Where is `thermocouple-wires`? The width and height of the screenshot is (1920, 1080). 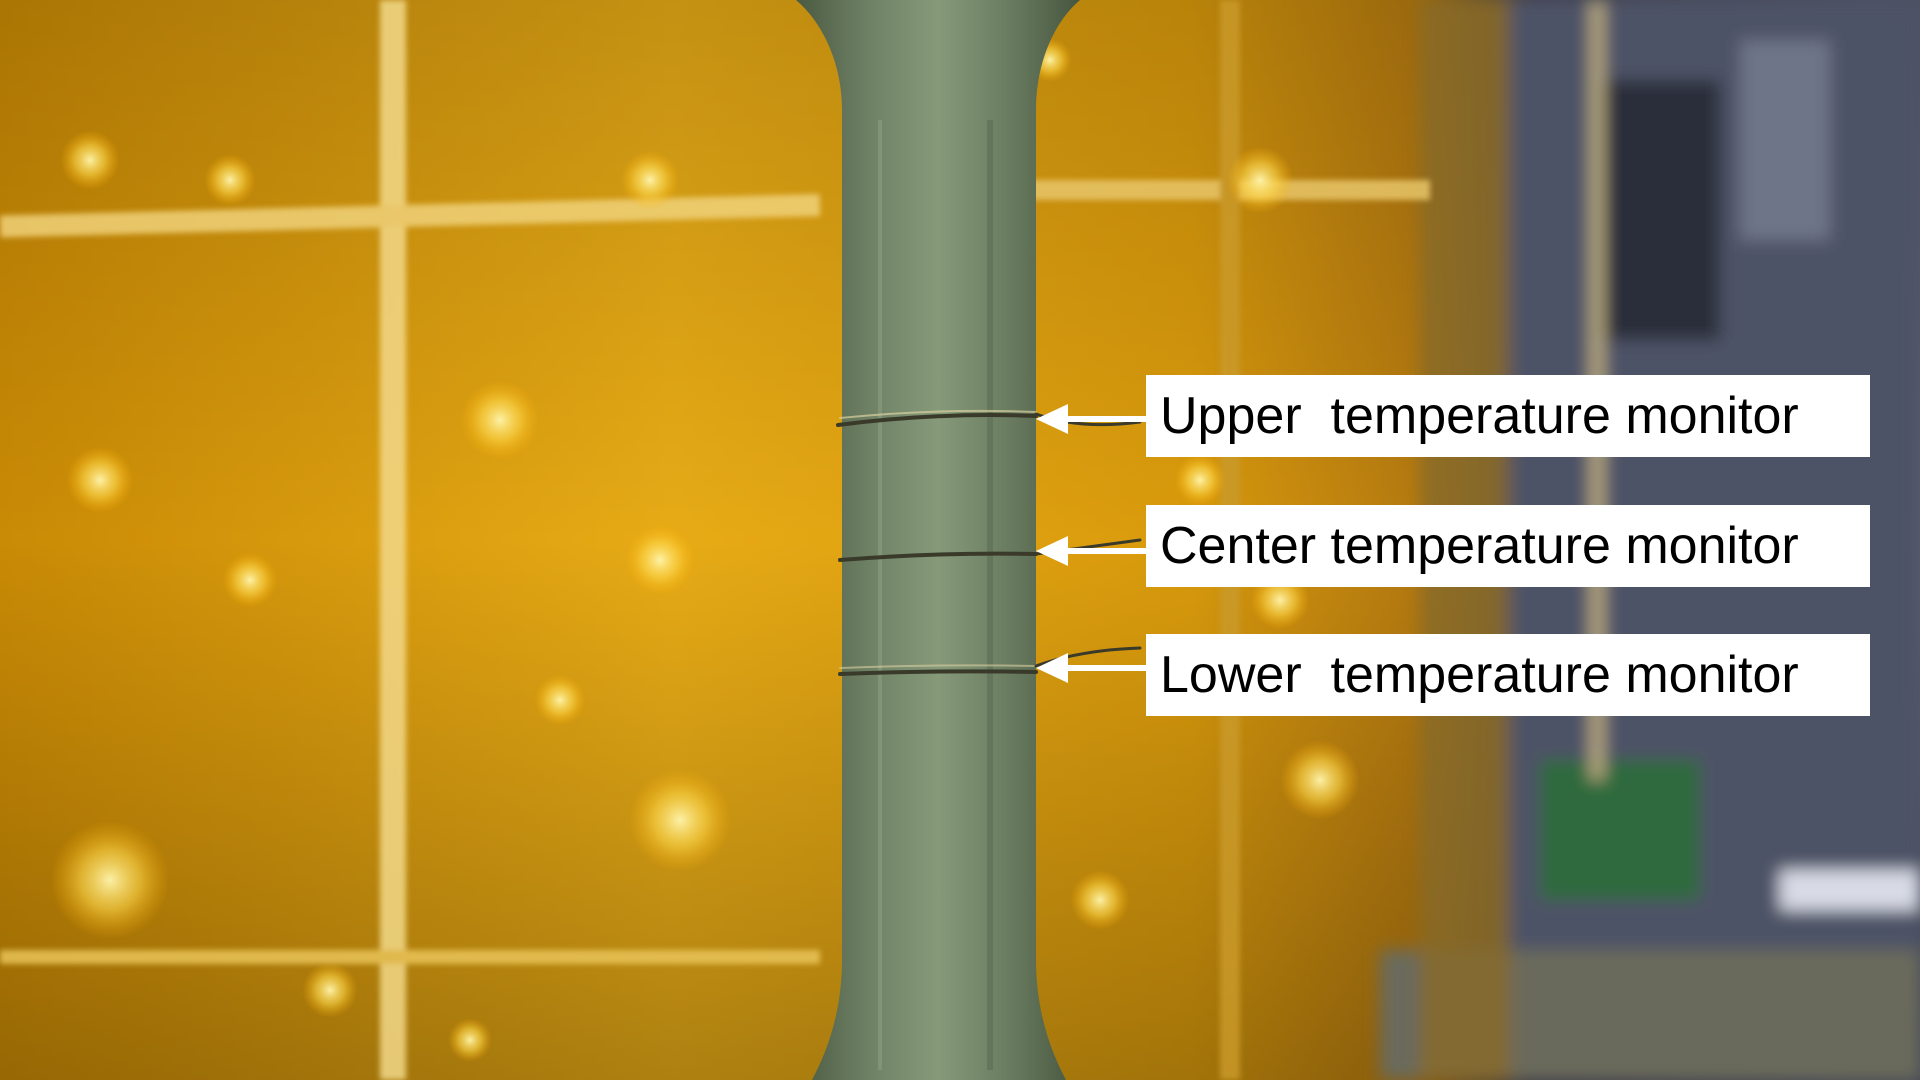
thermocouple-wires is located at coordinates (989, 542).